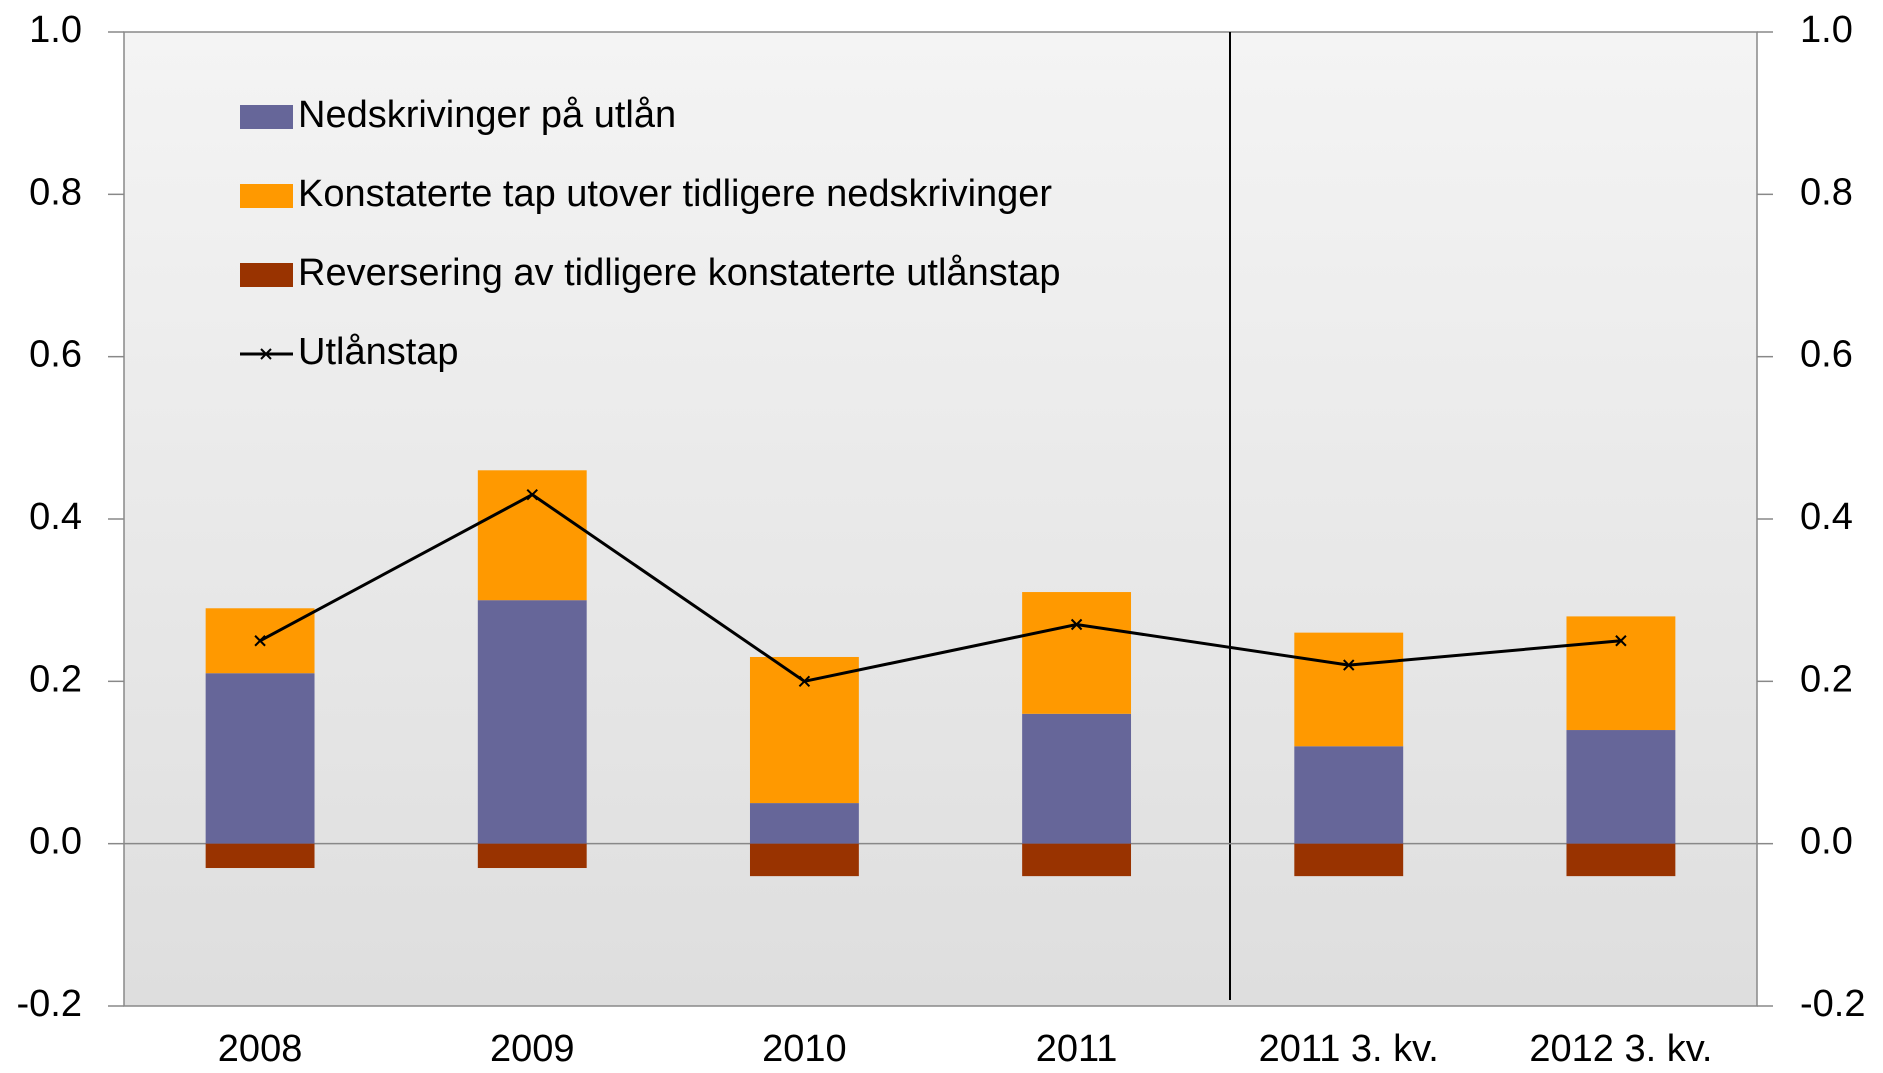 Image resolution: width=1883 pixels, height=1073 pixels. I want to click on y2-tick-label: -0.2, so click(1832, 1004).